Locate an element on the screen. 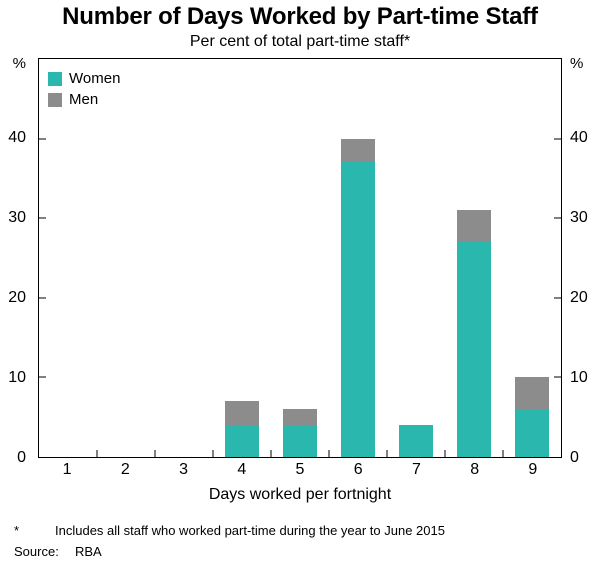 The image size is (600, 570). bar-day-4-women-segment is located at coordinates (242, 441).